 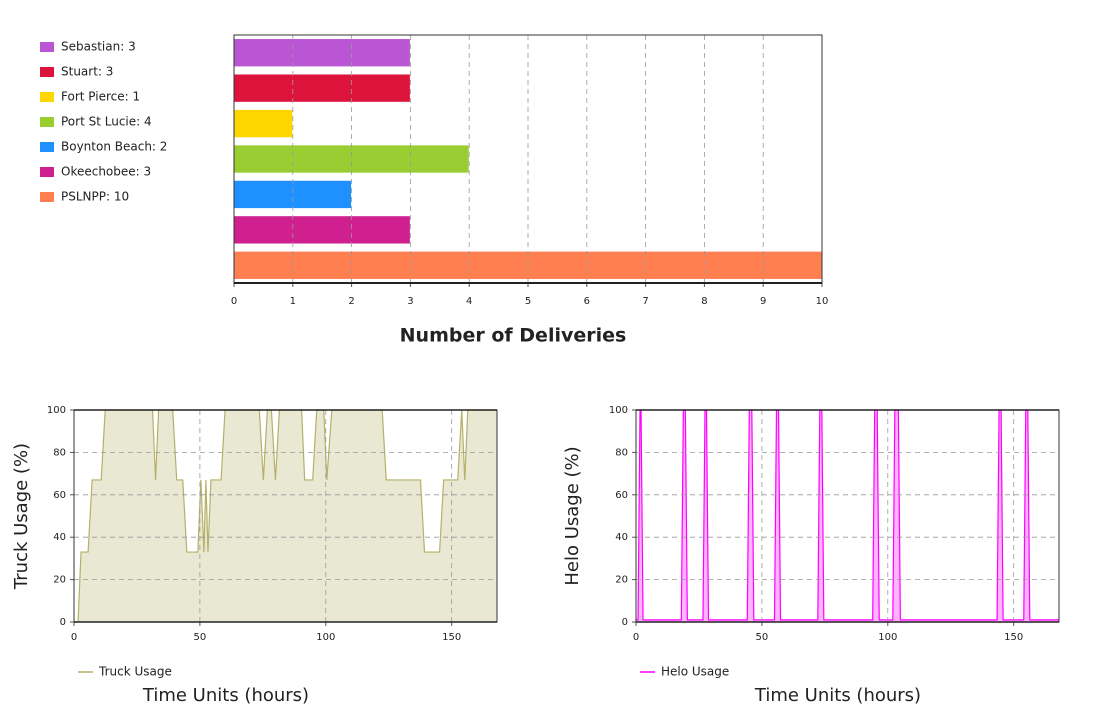 I want to click on y-axis-label: Truck Usage (%), so click(x=21, y=516).